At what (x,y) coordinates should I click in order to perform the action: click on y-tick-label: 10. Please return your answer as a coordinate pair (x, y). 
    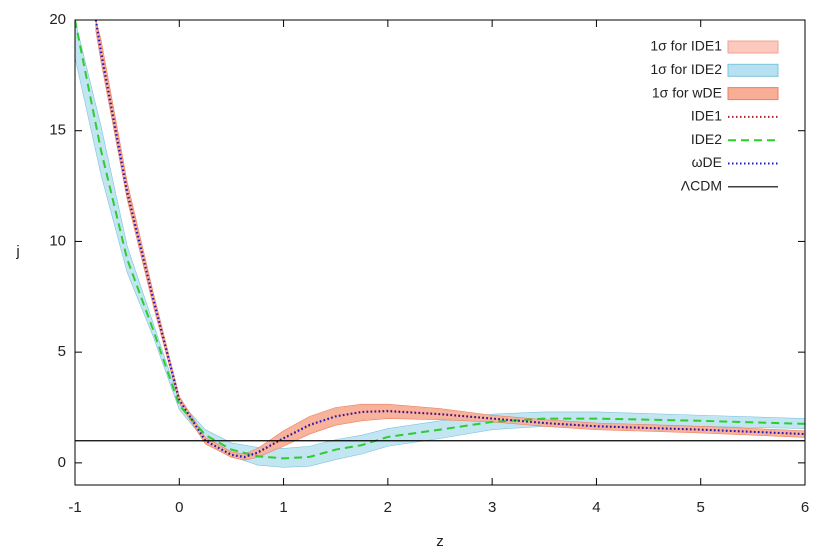
    Looking at the image, I should click on (57, 240).